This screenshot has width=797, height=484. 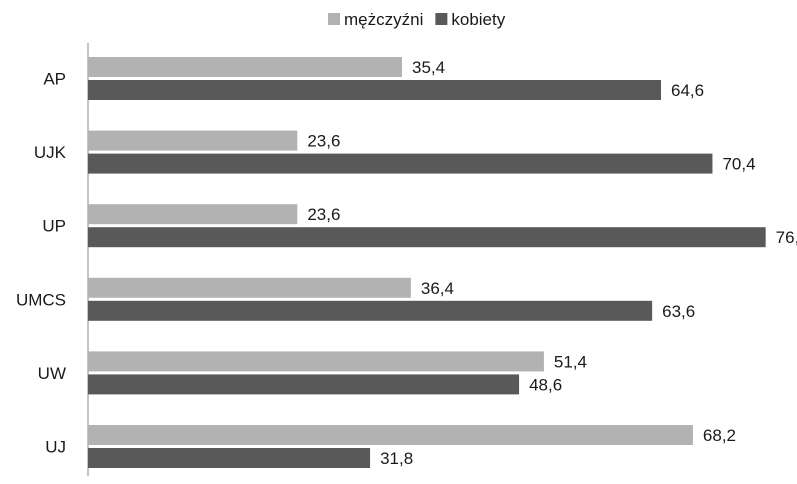 I want to click on bar-ujk-mezczyzni, so click(x=193, y=140).